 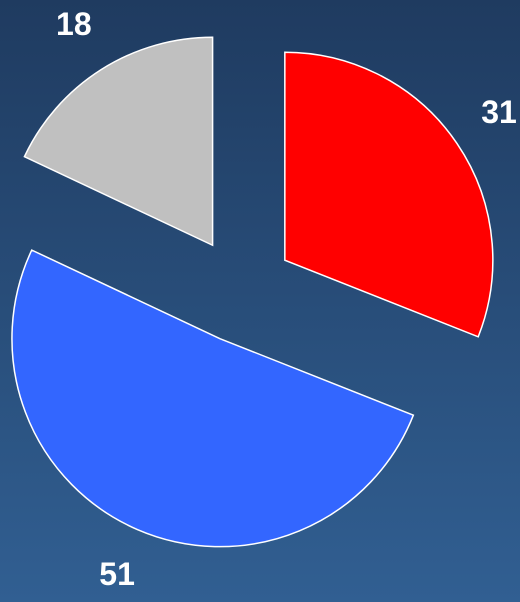 I want to click on pie-slice, so click(x=118, y=141).